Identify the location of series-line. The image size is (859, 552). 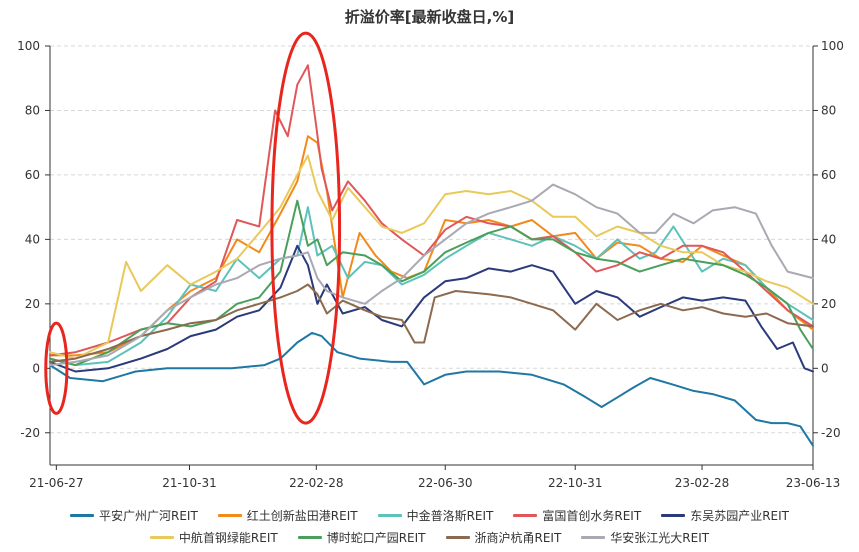
(431, 323).